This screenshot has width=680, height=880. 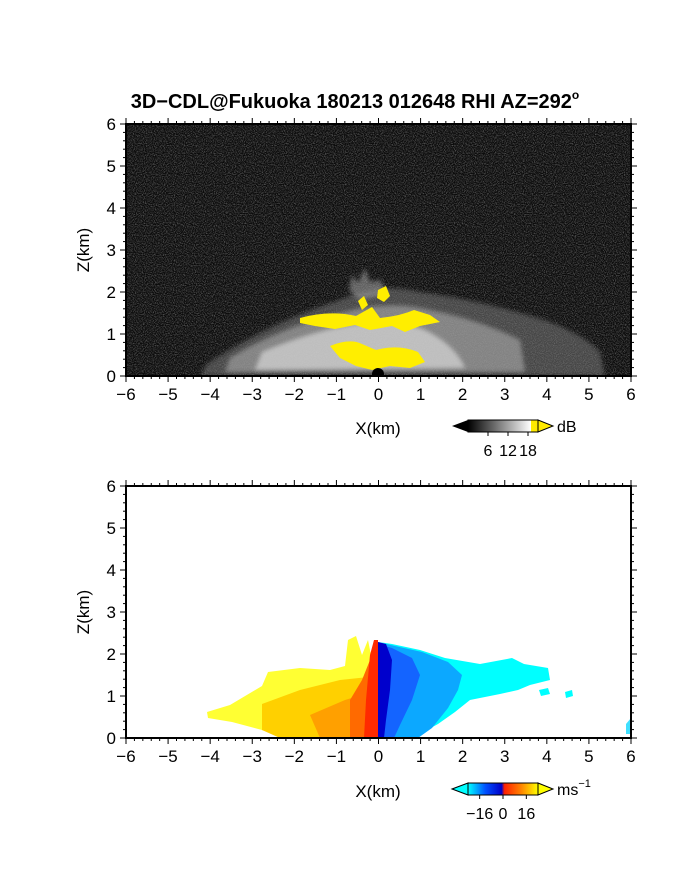 I want to click on reflectivity-y-axis-label: Z(km), so click(x=83, y=250).